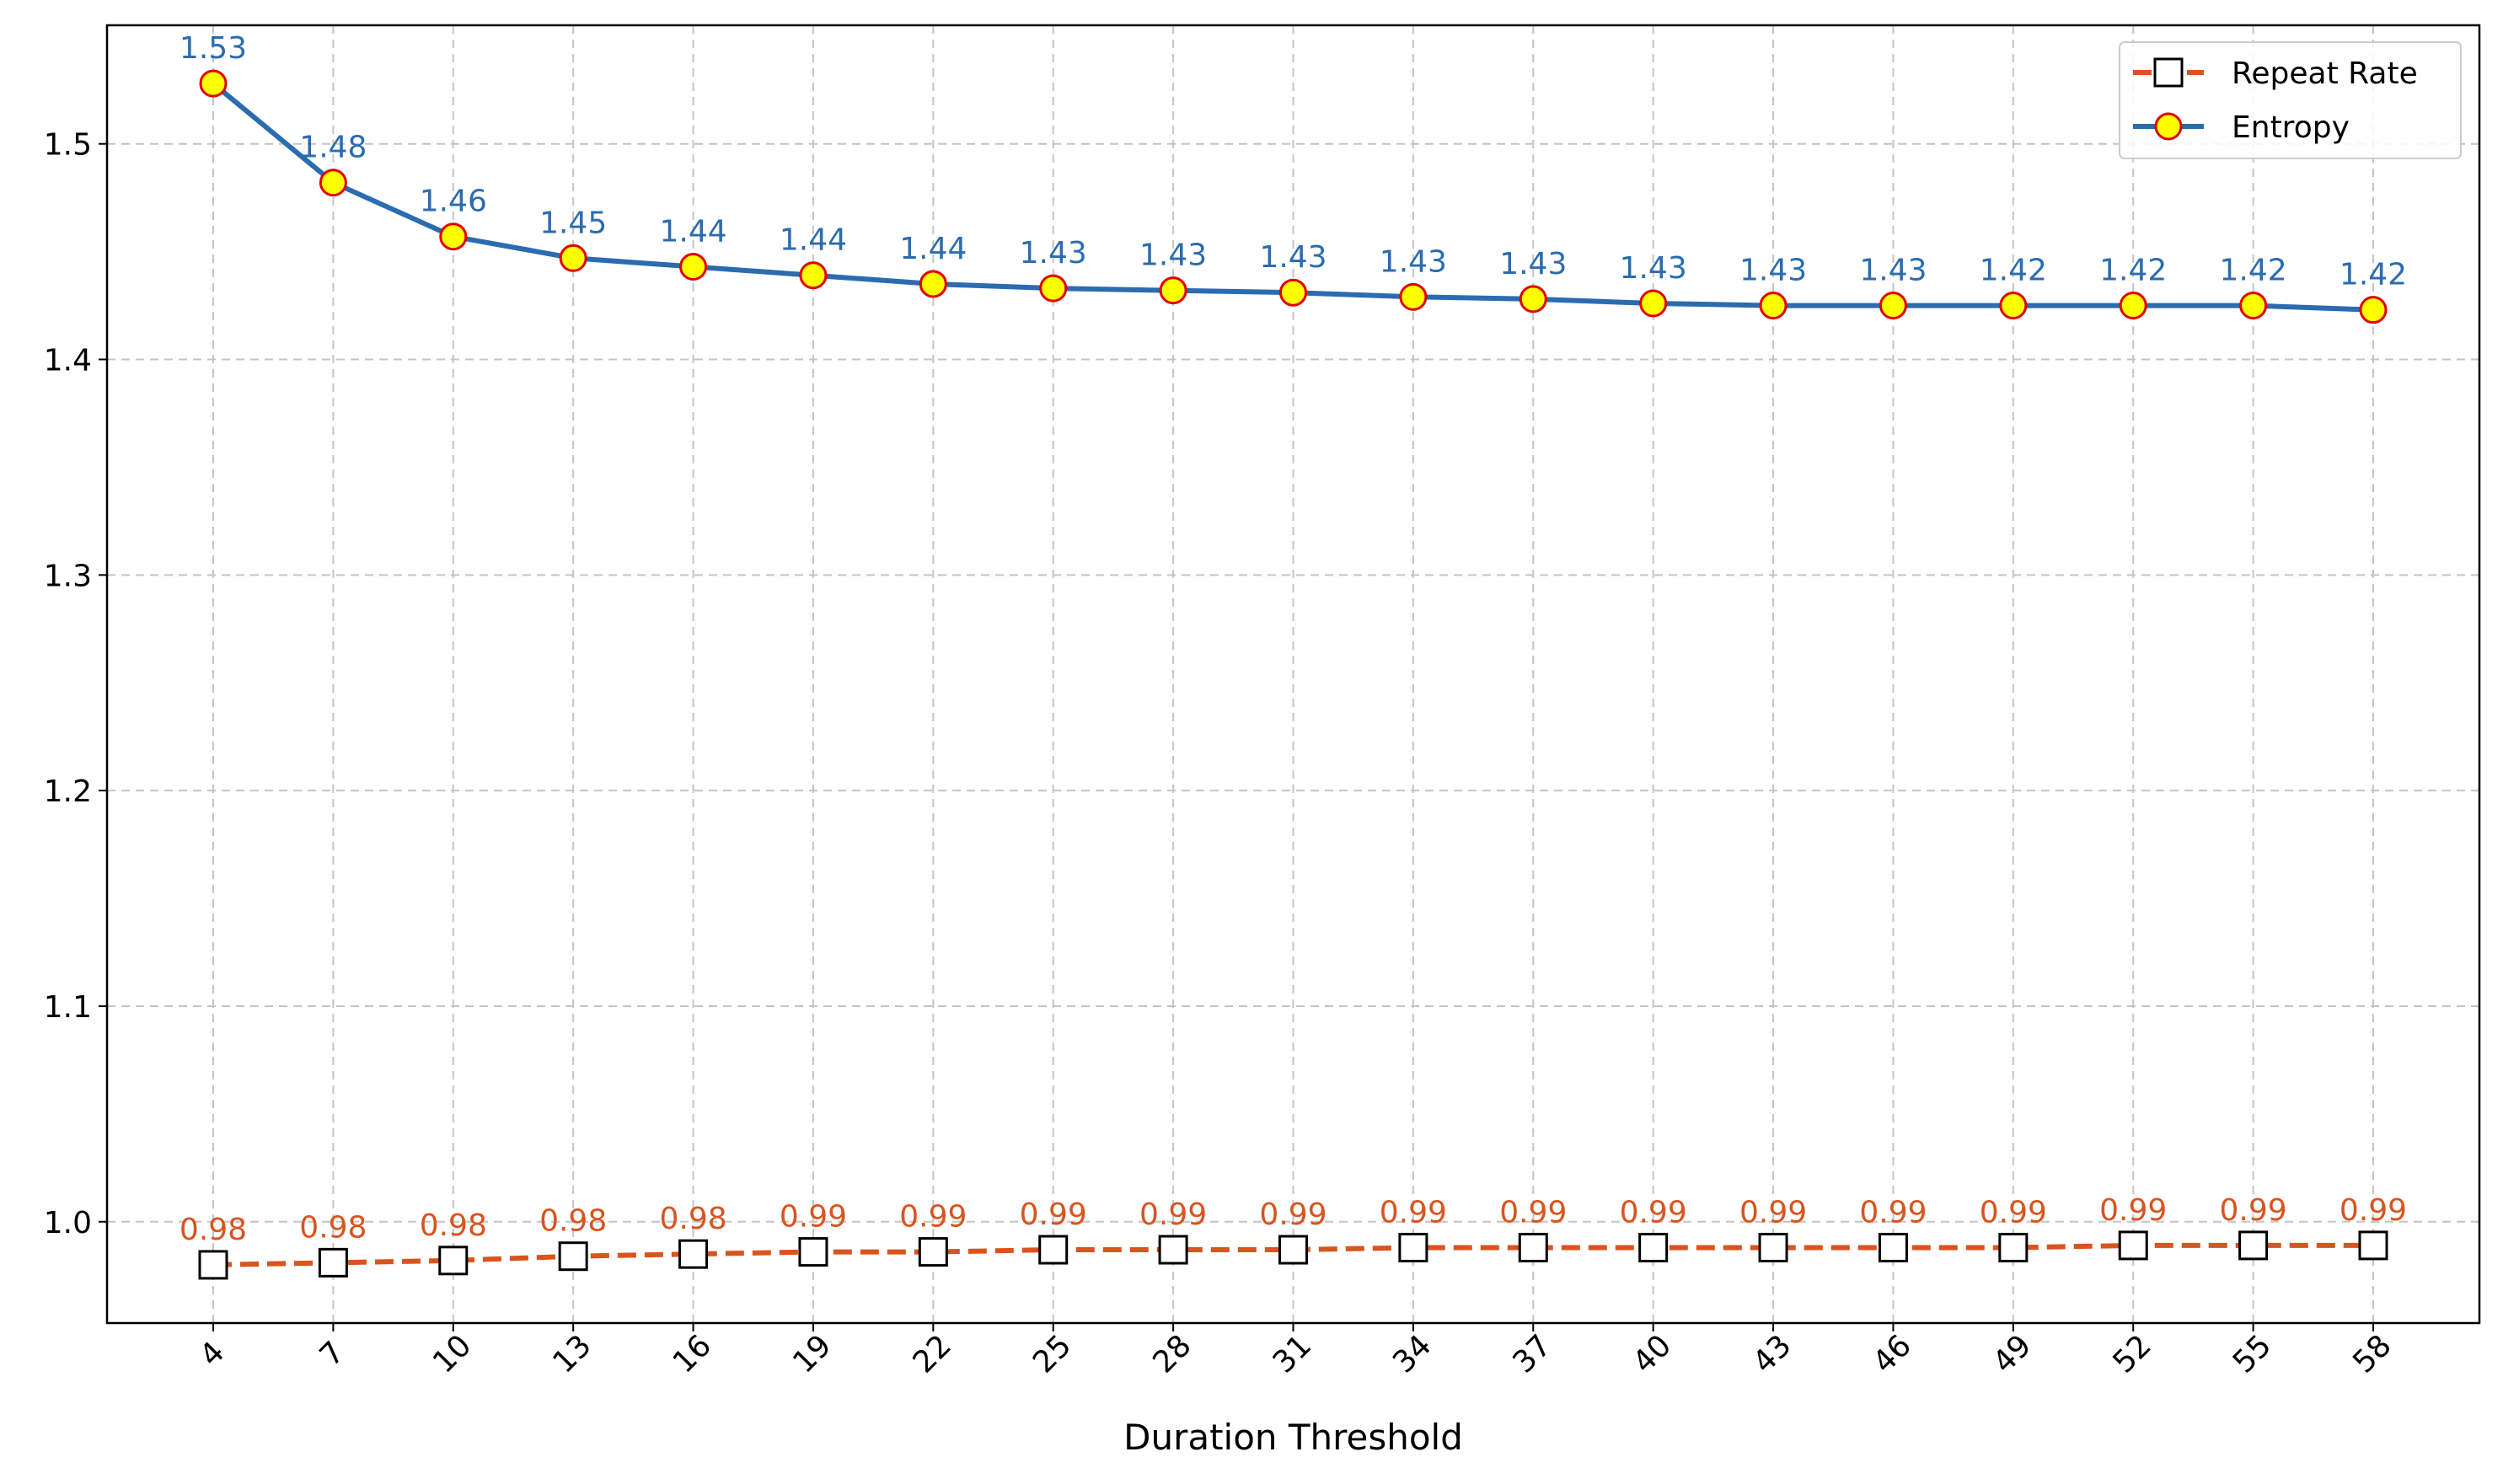  What do you see at coordinates (68, 145) in the screenshot?
I see `y-tick-label: 1.5` at bounding box center [68, 145].